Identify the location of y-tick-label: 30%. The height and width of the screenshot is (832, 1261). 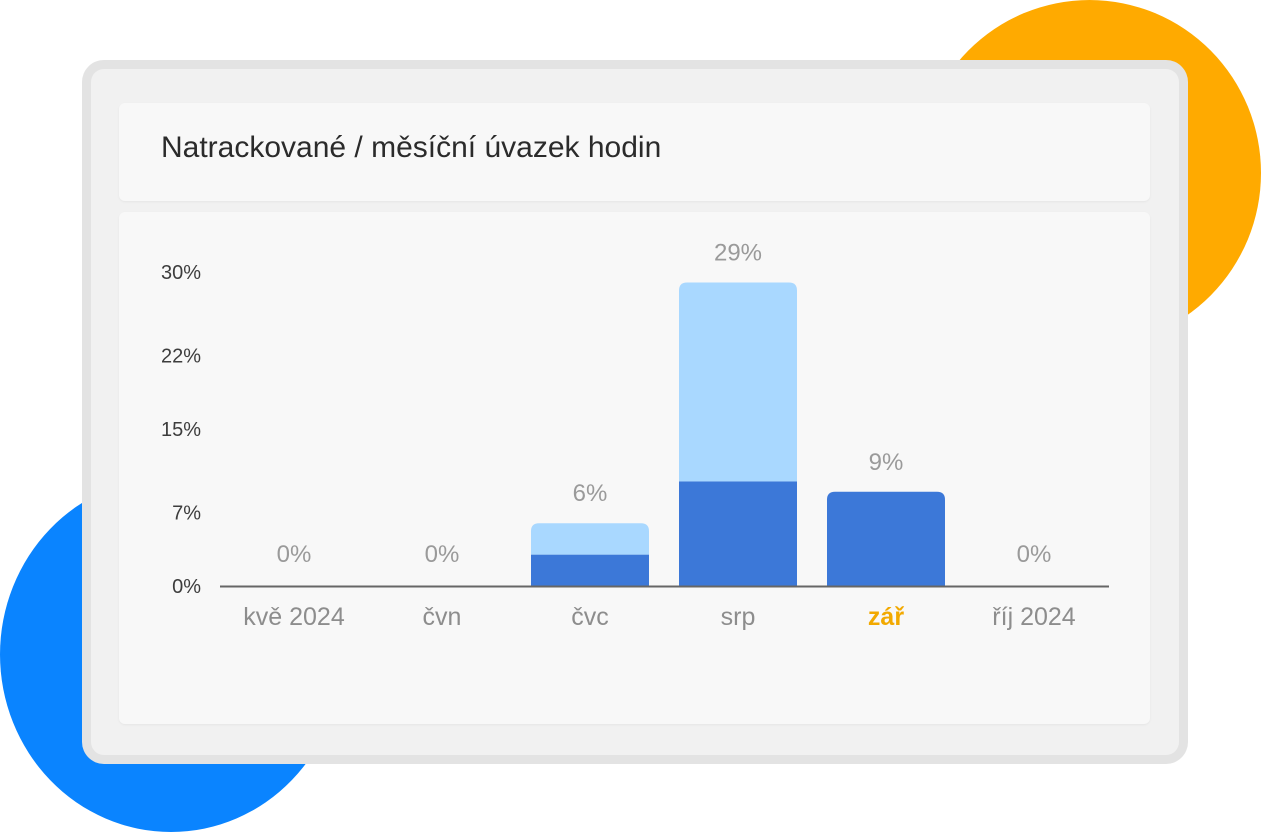
(181, 273).